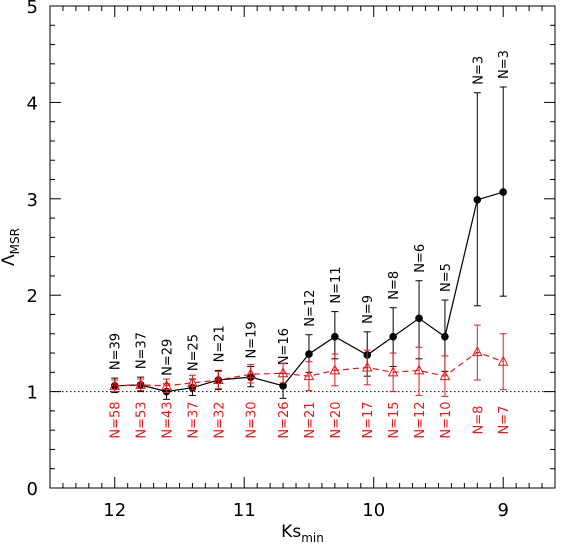 This screenshot has height=547, width=568. Describe the element at coordinates (252, 339) in the screenshot. I see `data-label: N=19` at that location.